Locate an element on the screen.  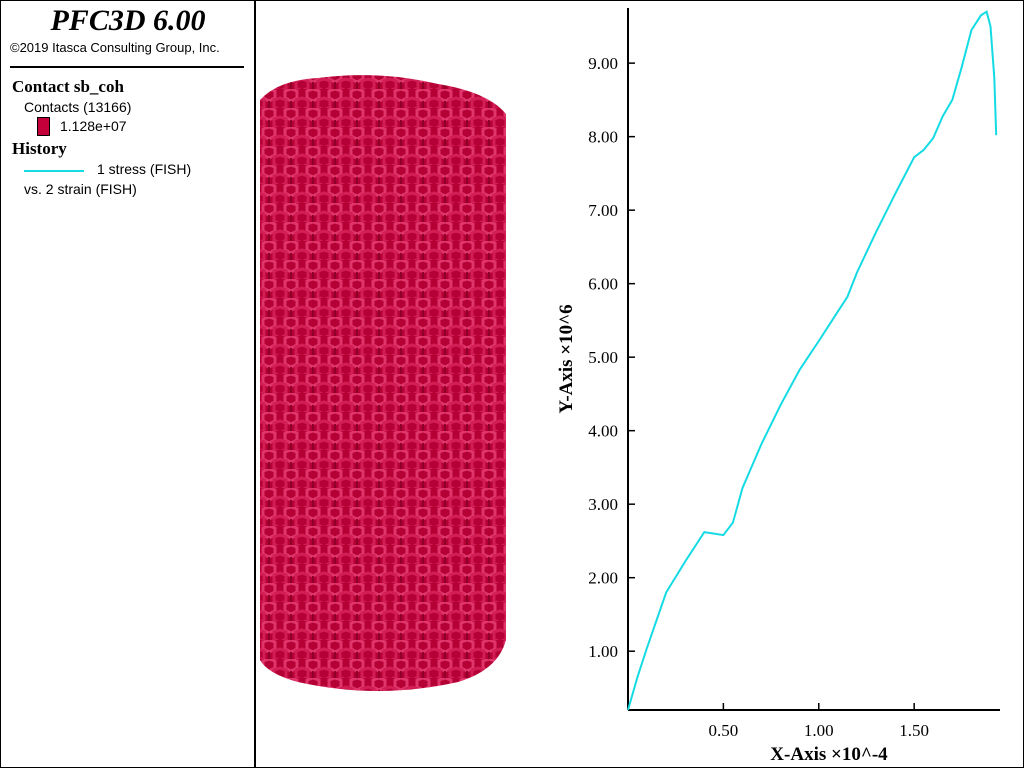
contact-color-swatch is located at coordinates (43, 126).